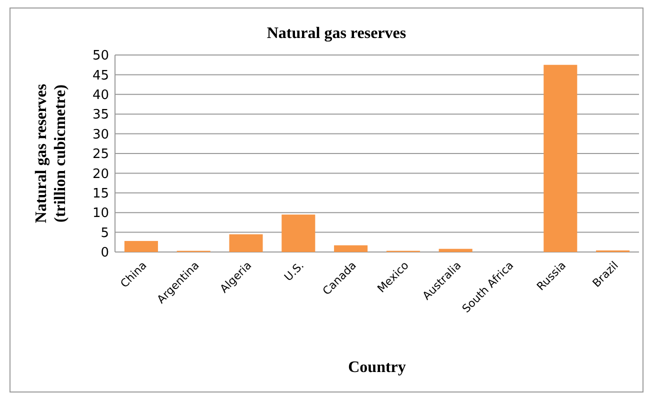  Describe the element at coordinates (100, 134) in the screenshot. I see `y-tick-label: 30` at that location.